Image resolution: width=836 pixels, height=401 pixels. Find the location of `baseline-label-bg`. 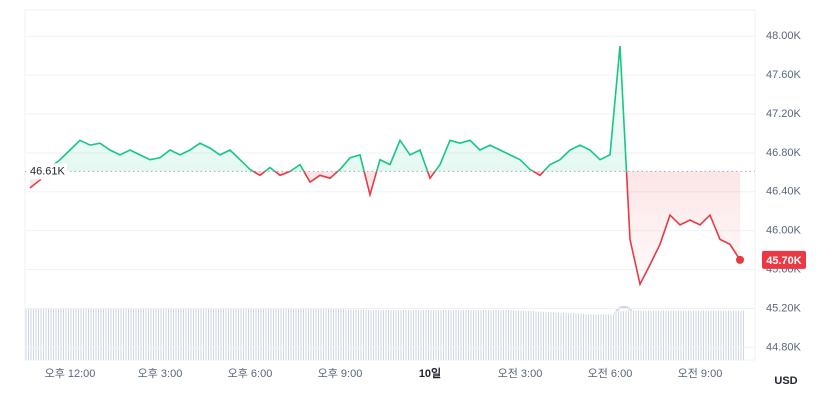

baseline-label-bg is located at coordinates (47, 171).